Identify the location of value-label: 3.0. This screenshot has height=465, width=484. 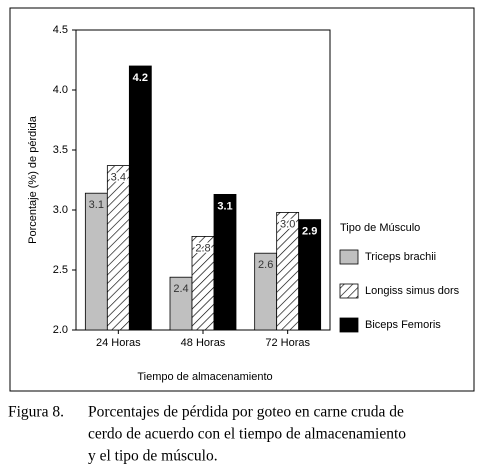
(287, 224).